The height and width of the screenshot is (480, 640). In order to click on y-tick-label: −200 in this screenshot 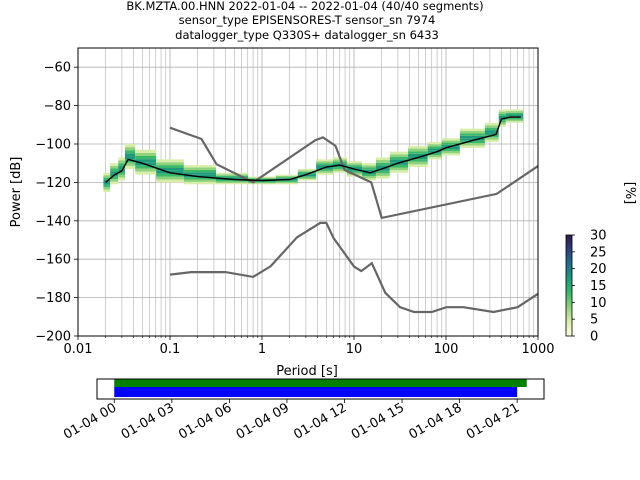, I will do `click(53, 337)`.